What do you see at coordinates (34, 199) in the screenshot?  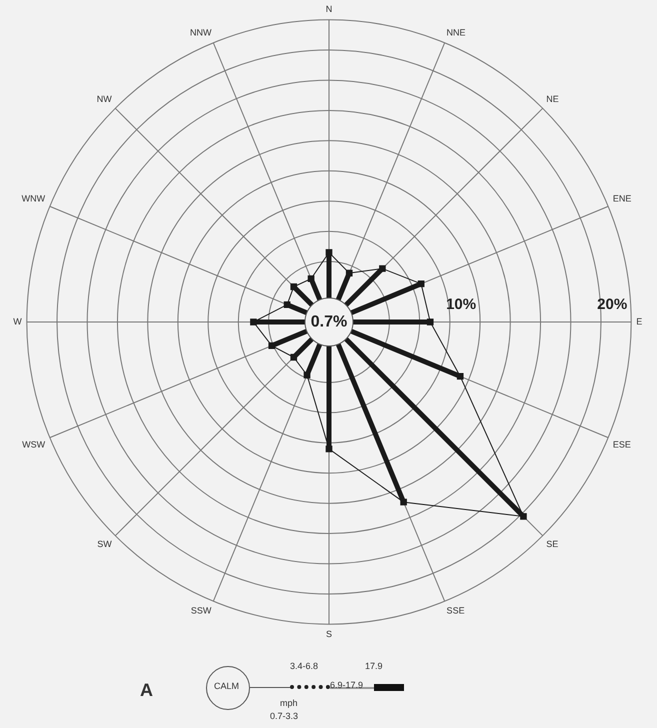 I see `spoke-label: WNW` at bounding box center [34, 199].